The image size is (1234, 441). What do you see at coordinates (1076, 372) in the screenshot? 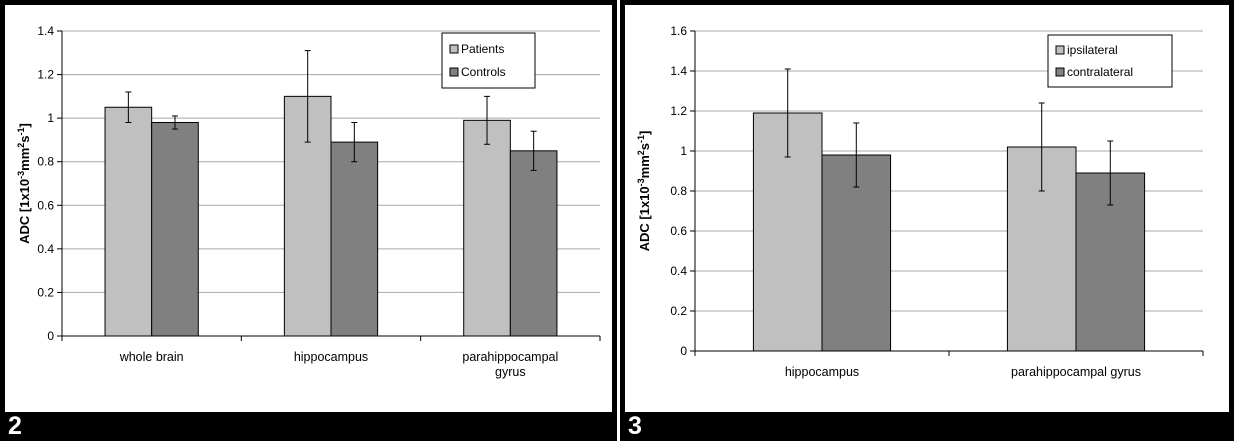
I see `x-tick-label: parahippocampal gyrus` at bounding box center [1076, 372].